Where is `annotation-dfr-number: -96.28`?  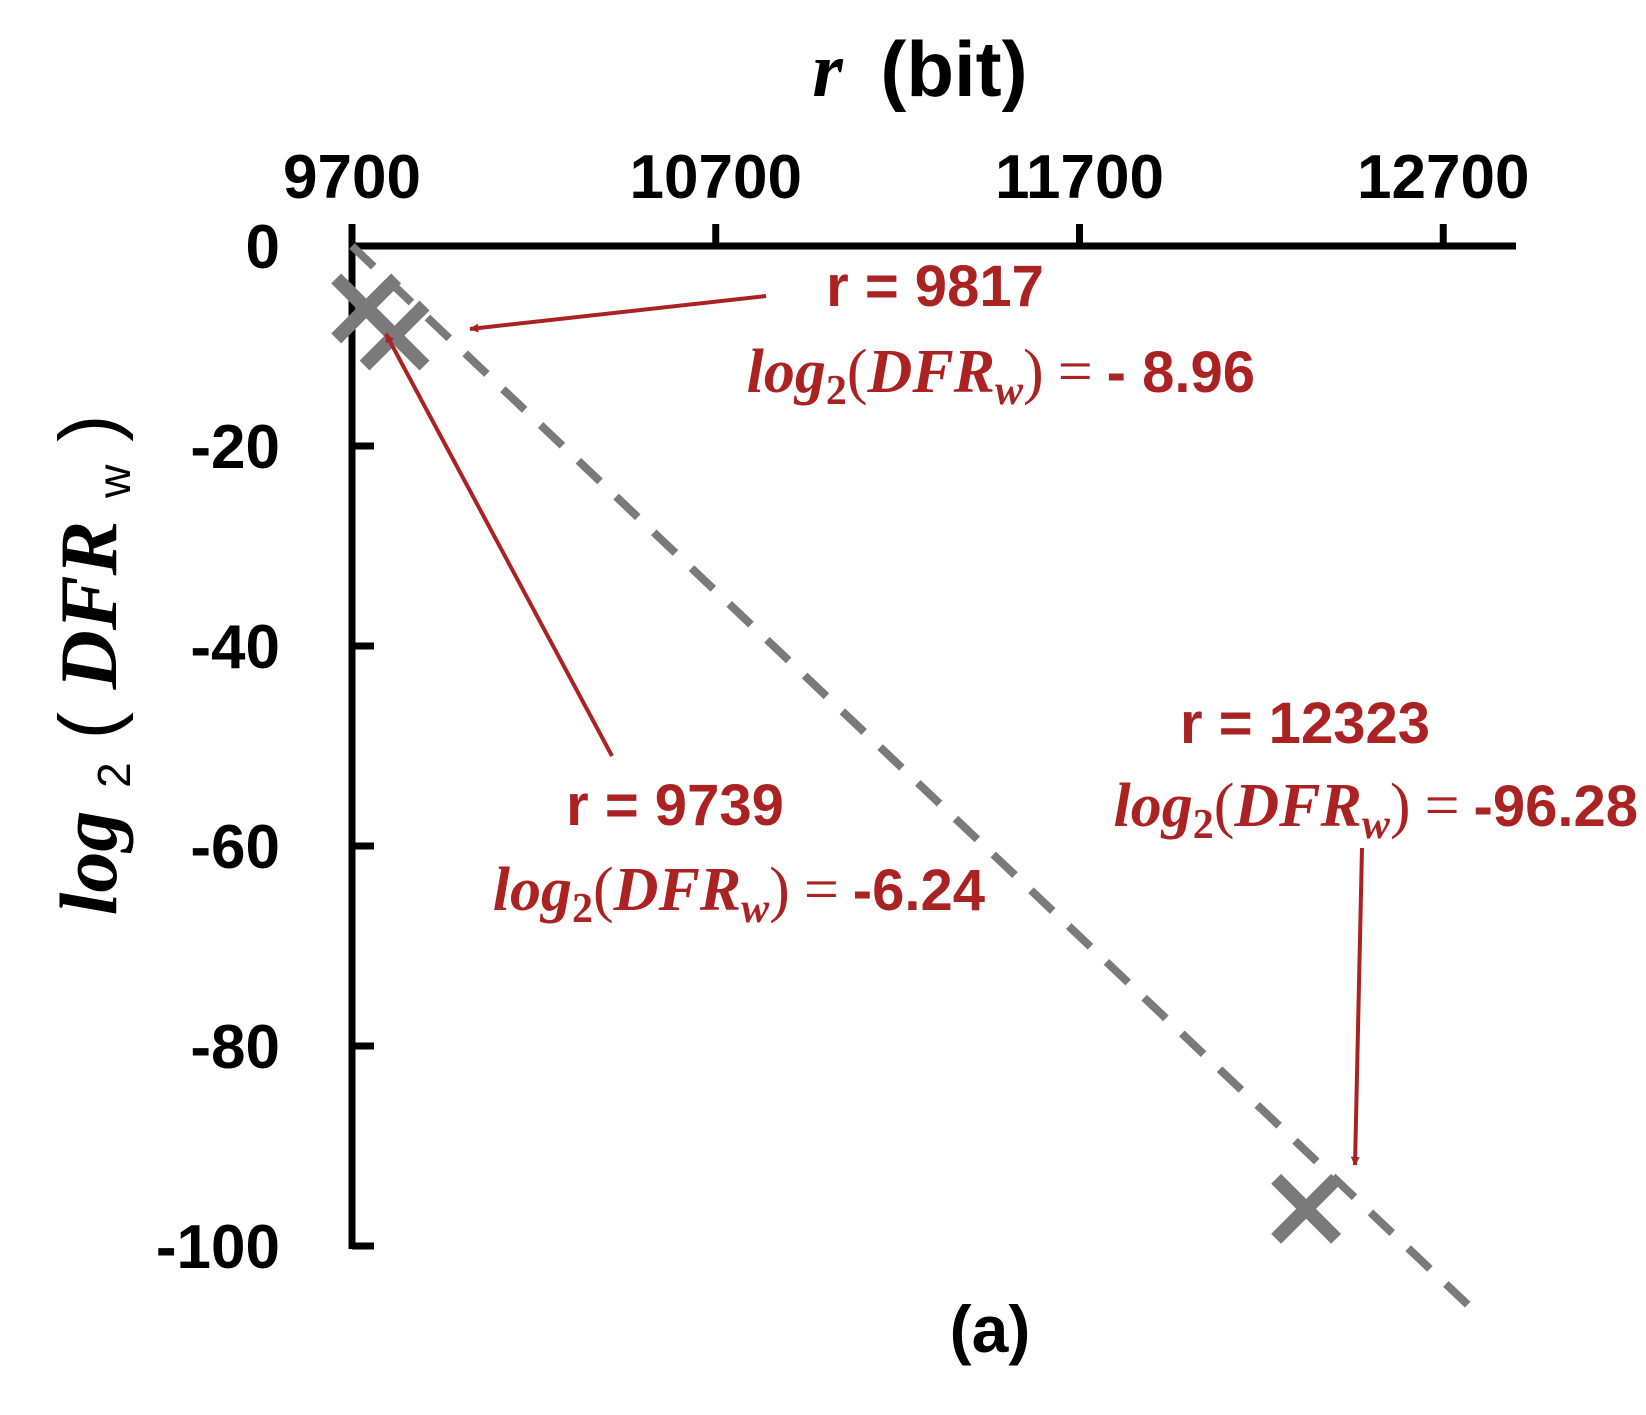
annotation-dfr-number: -96.28 is located at coordinates (1556, 806).